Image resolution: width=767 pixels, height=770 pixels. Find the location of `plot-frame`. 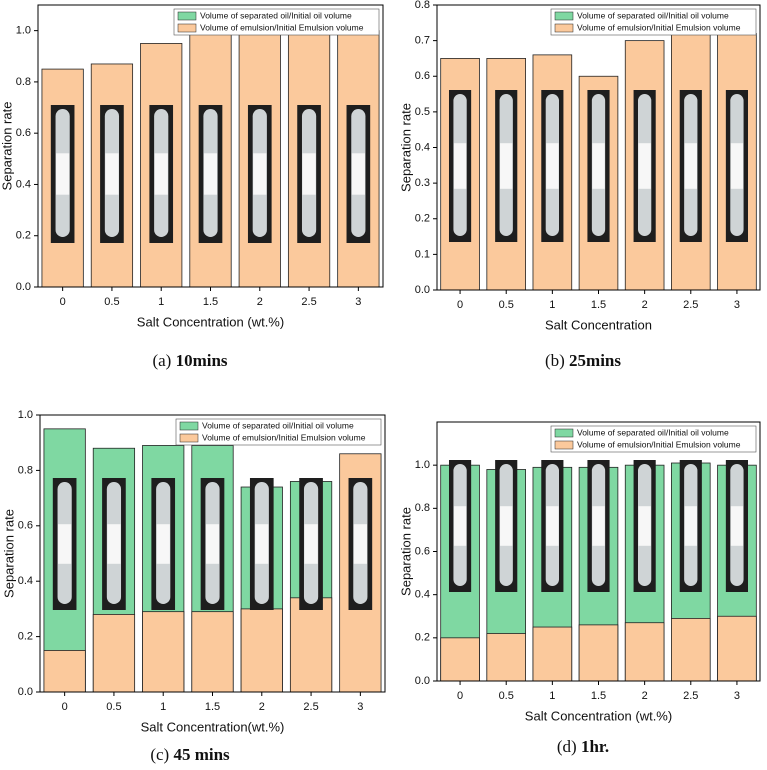

plot-frame is located at coordinates (598, 551).